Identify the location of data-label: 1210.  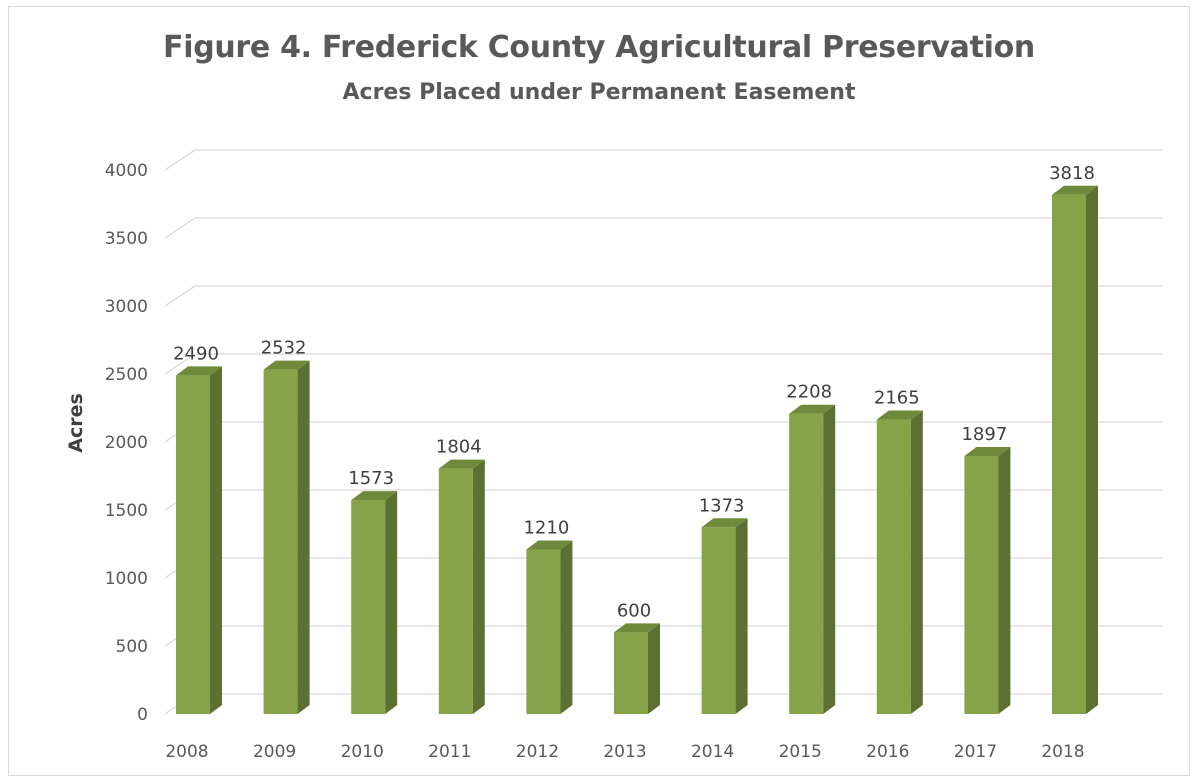
(546, 527).